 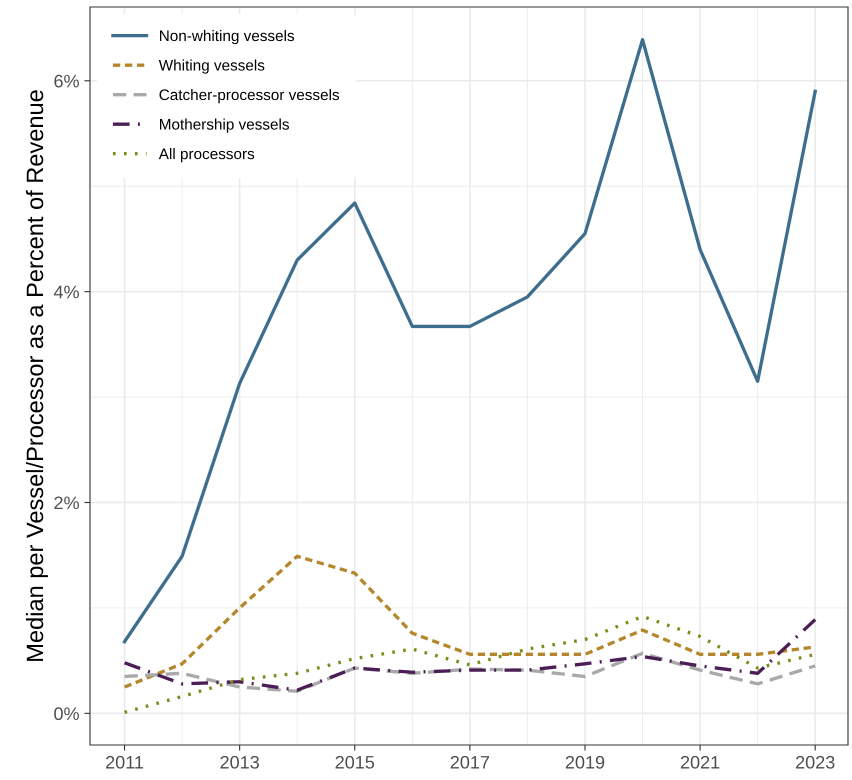 I want to click on y-axis-title: Median per Vessel/Processor as a Percent of Revenue, so click(x=37, y=375).